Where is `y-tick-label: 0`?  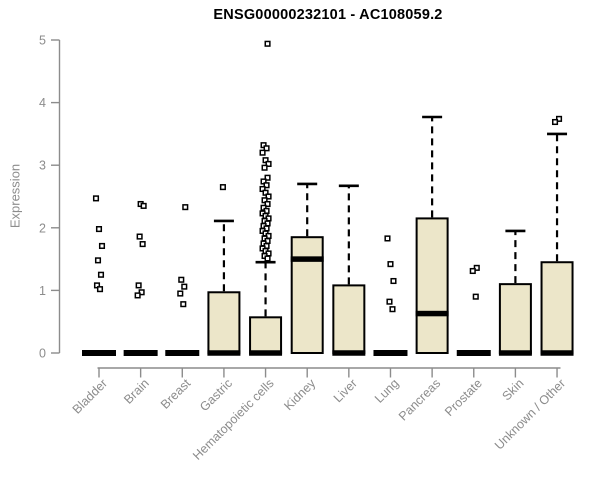
y-tick-label: 0 is located at coordinates (42, 354).